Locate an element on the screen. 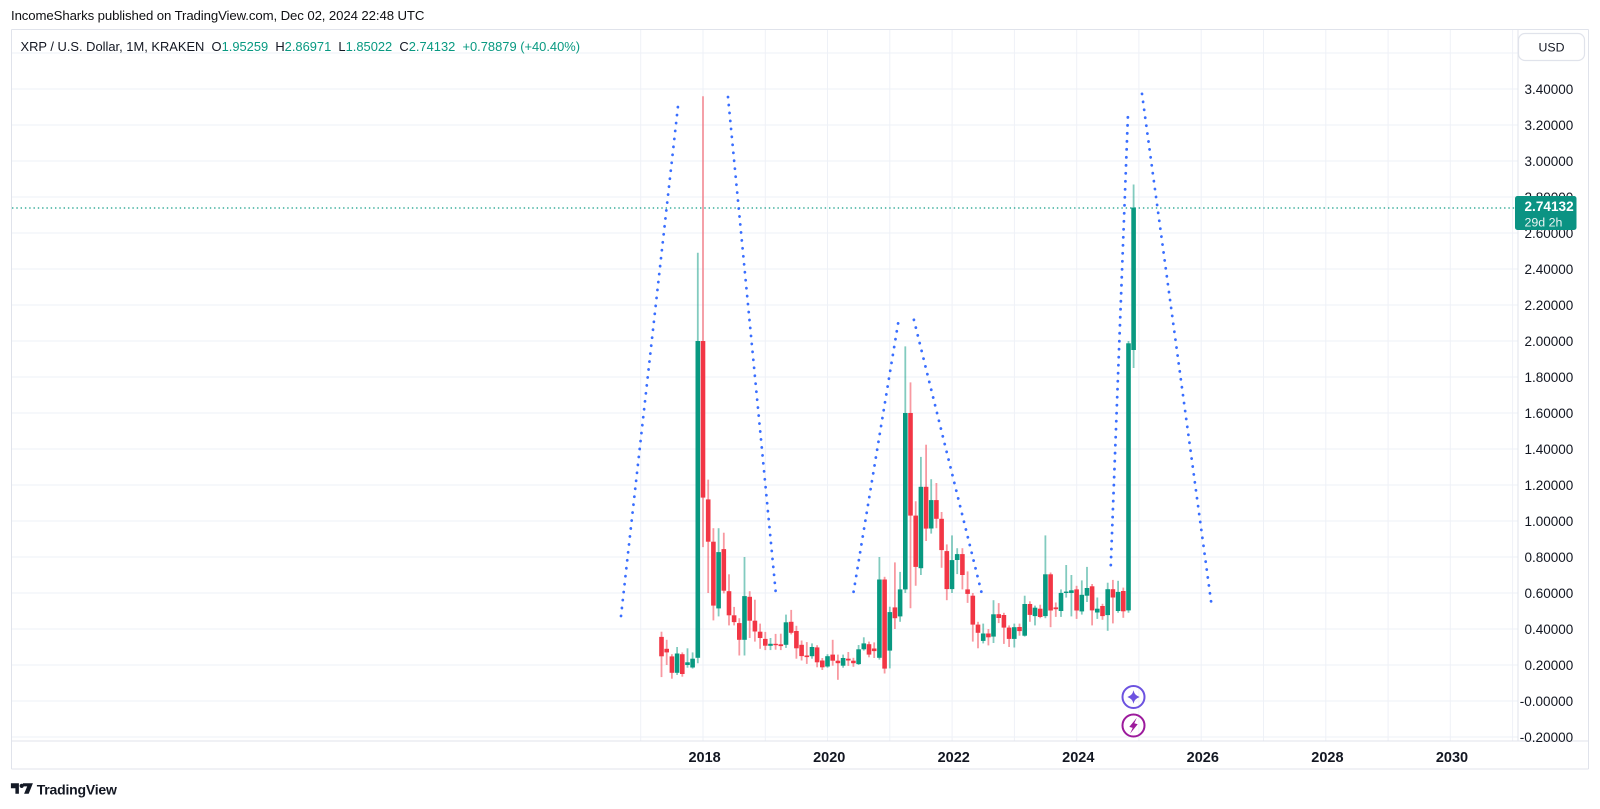 Image resolution: width=1600 pixels, height=809 pixels. svg-text: 0.80000 is located at coordinates (1549, 557).